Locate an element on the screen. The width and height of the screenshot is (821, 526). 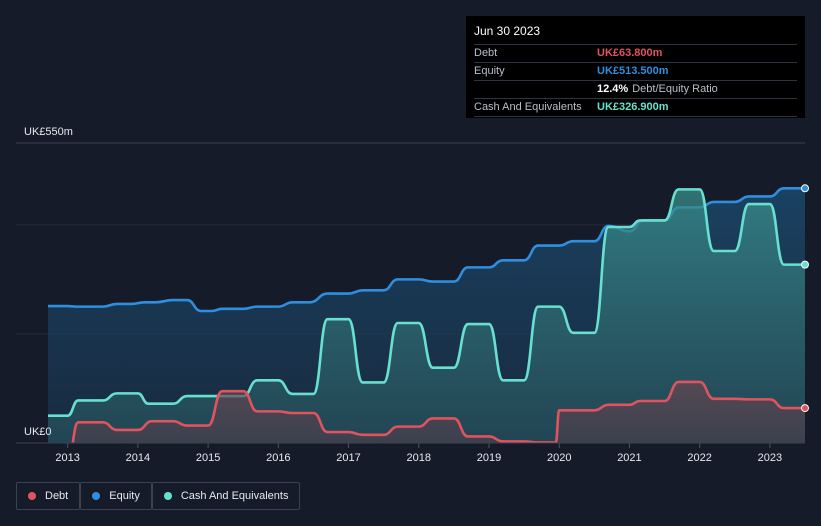
x-tick-label: 2020 is located at coordinates (559, 458).